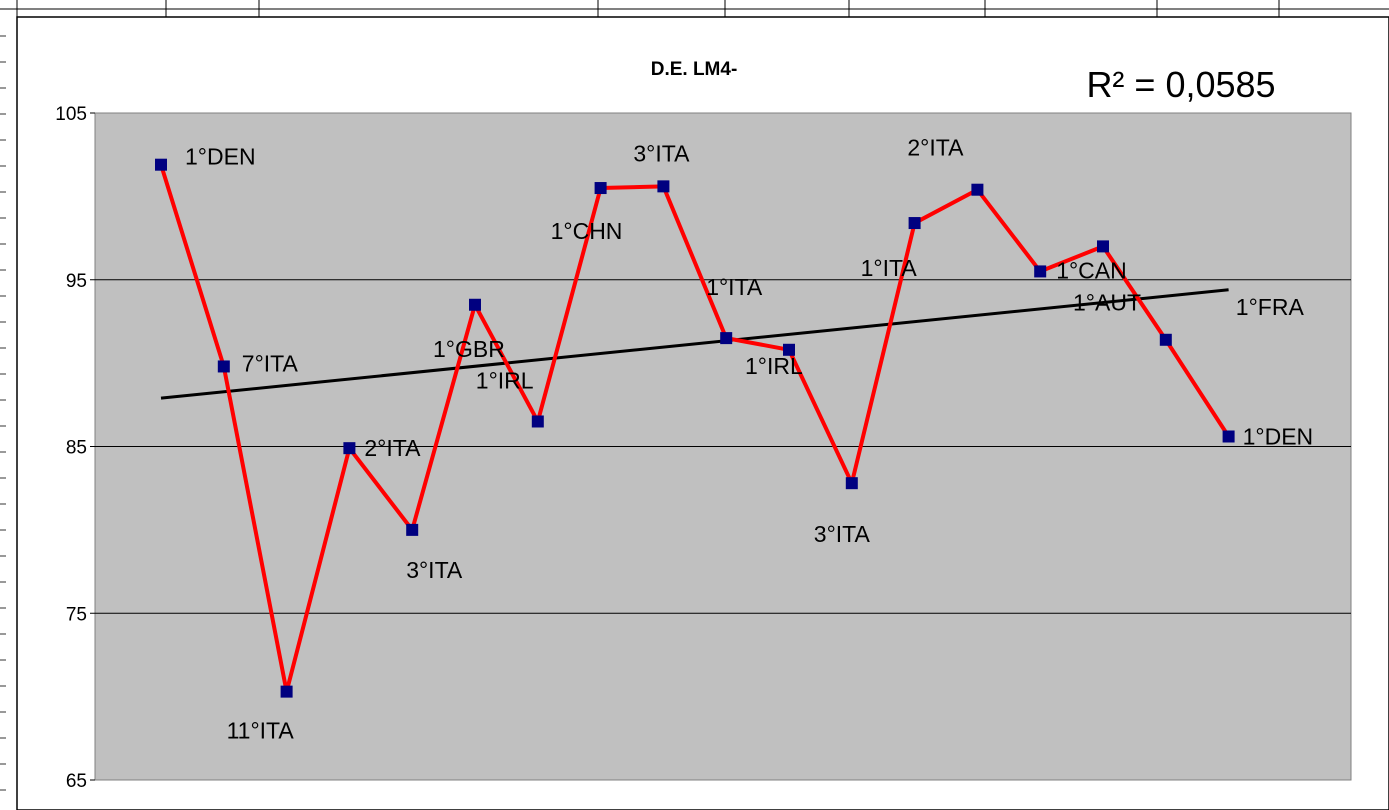 The height and width of the screenshot is (810, 1389). Describe the element at coordinates (270, 363) in the screenshot. I see `data-label: 7°ITA` at that location.